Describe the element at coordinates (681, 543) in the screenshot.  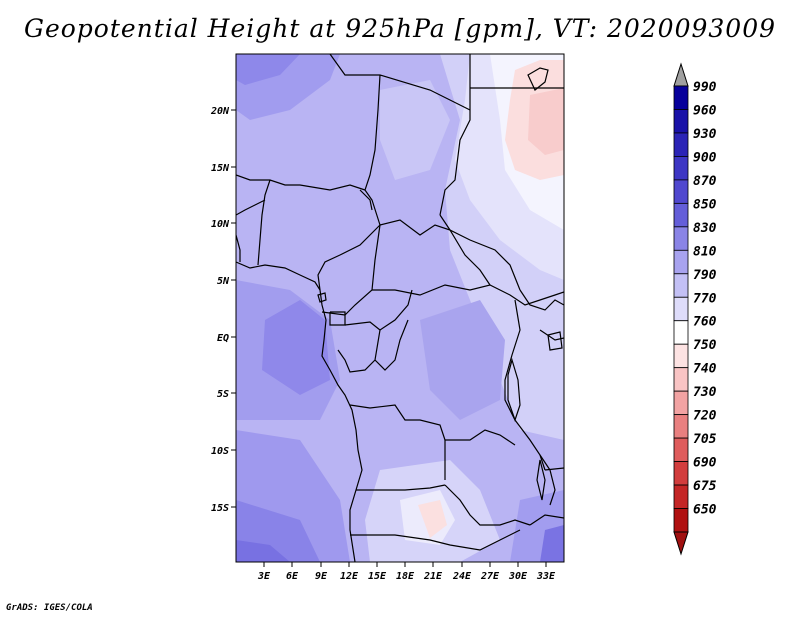
I see `colorbar-bottom-arrow` at that location.